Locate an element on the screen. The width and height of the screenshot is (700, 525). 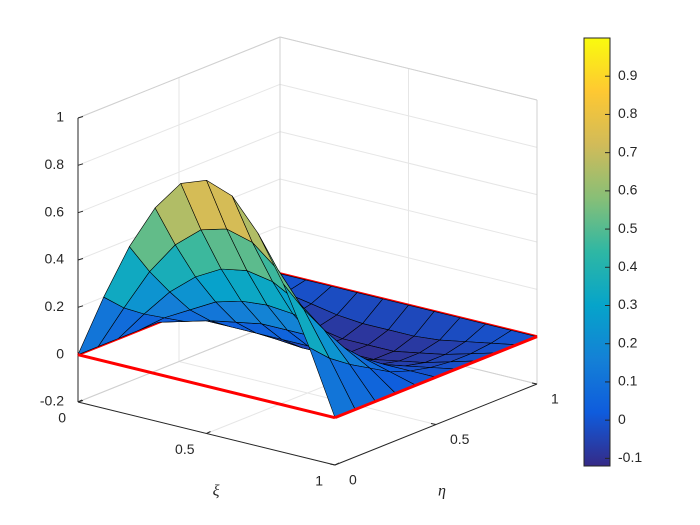
colorbar-tick-label: 0.5 is located at coordinates (628, 228).